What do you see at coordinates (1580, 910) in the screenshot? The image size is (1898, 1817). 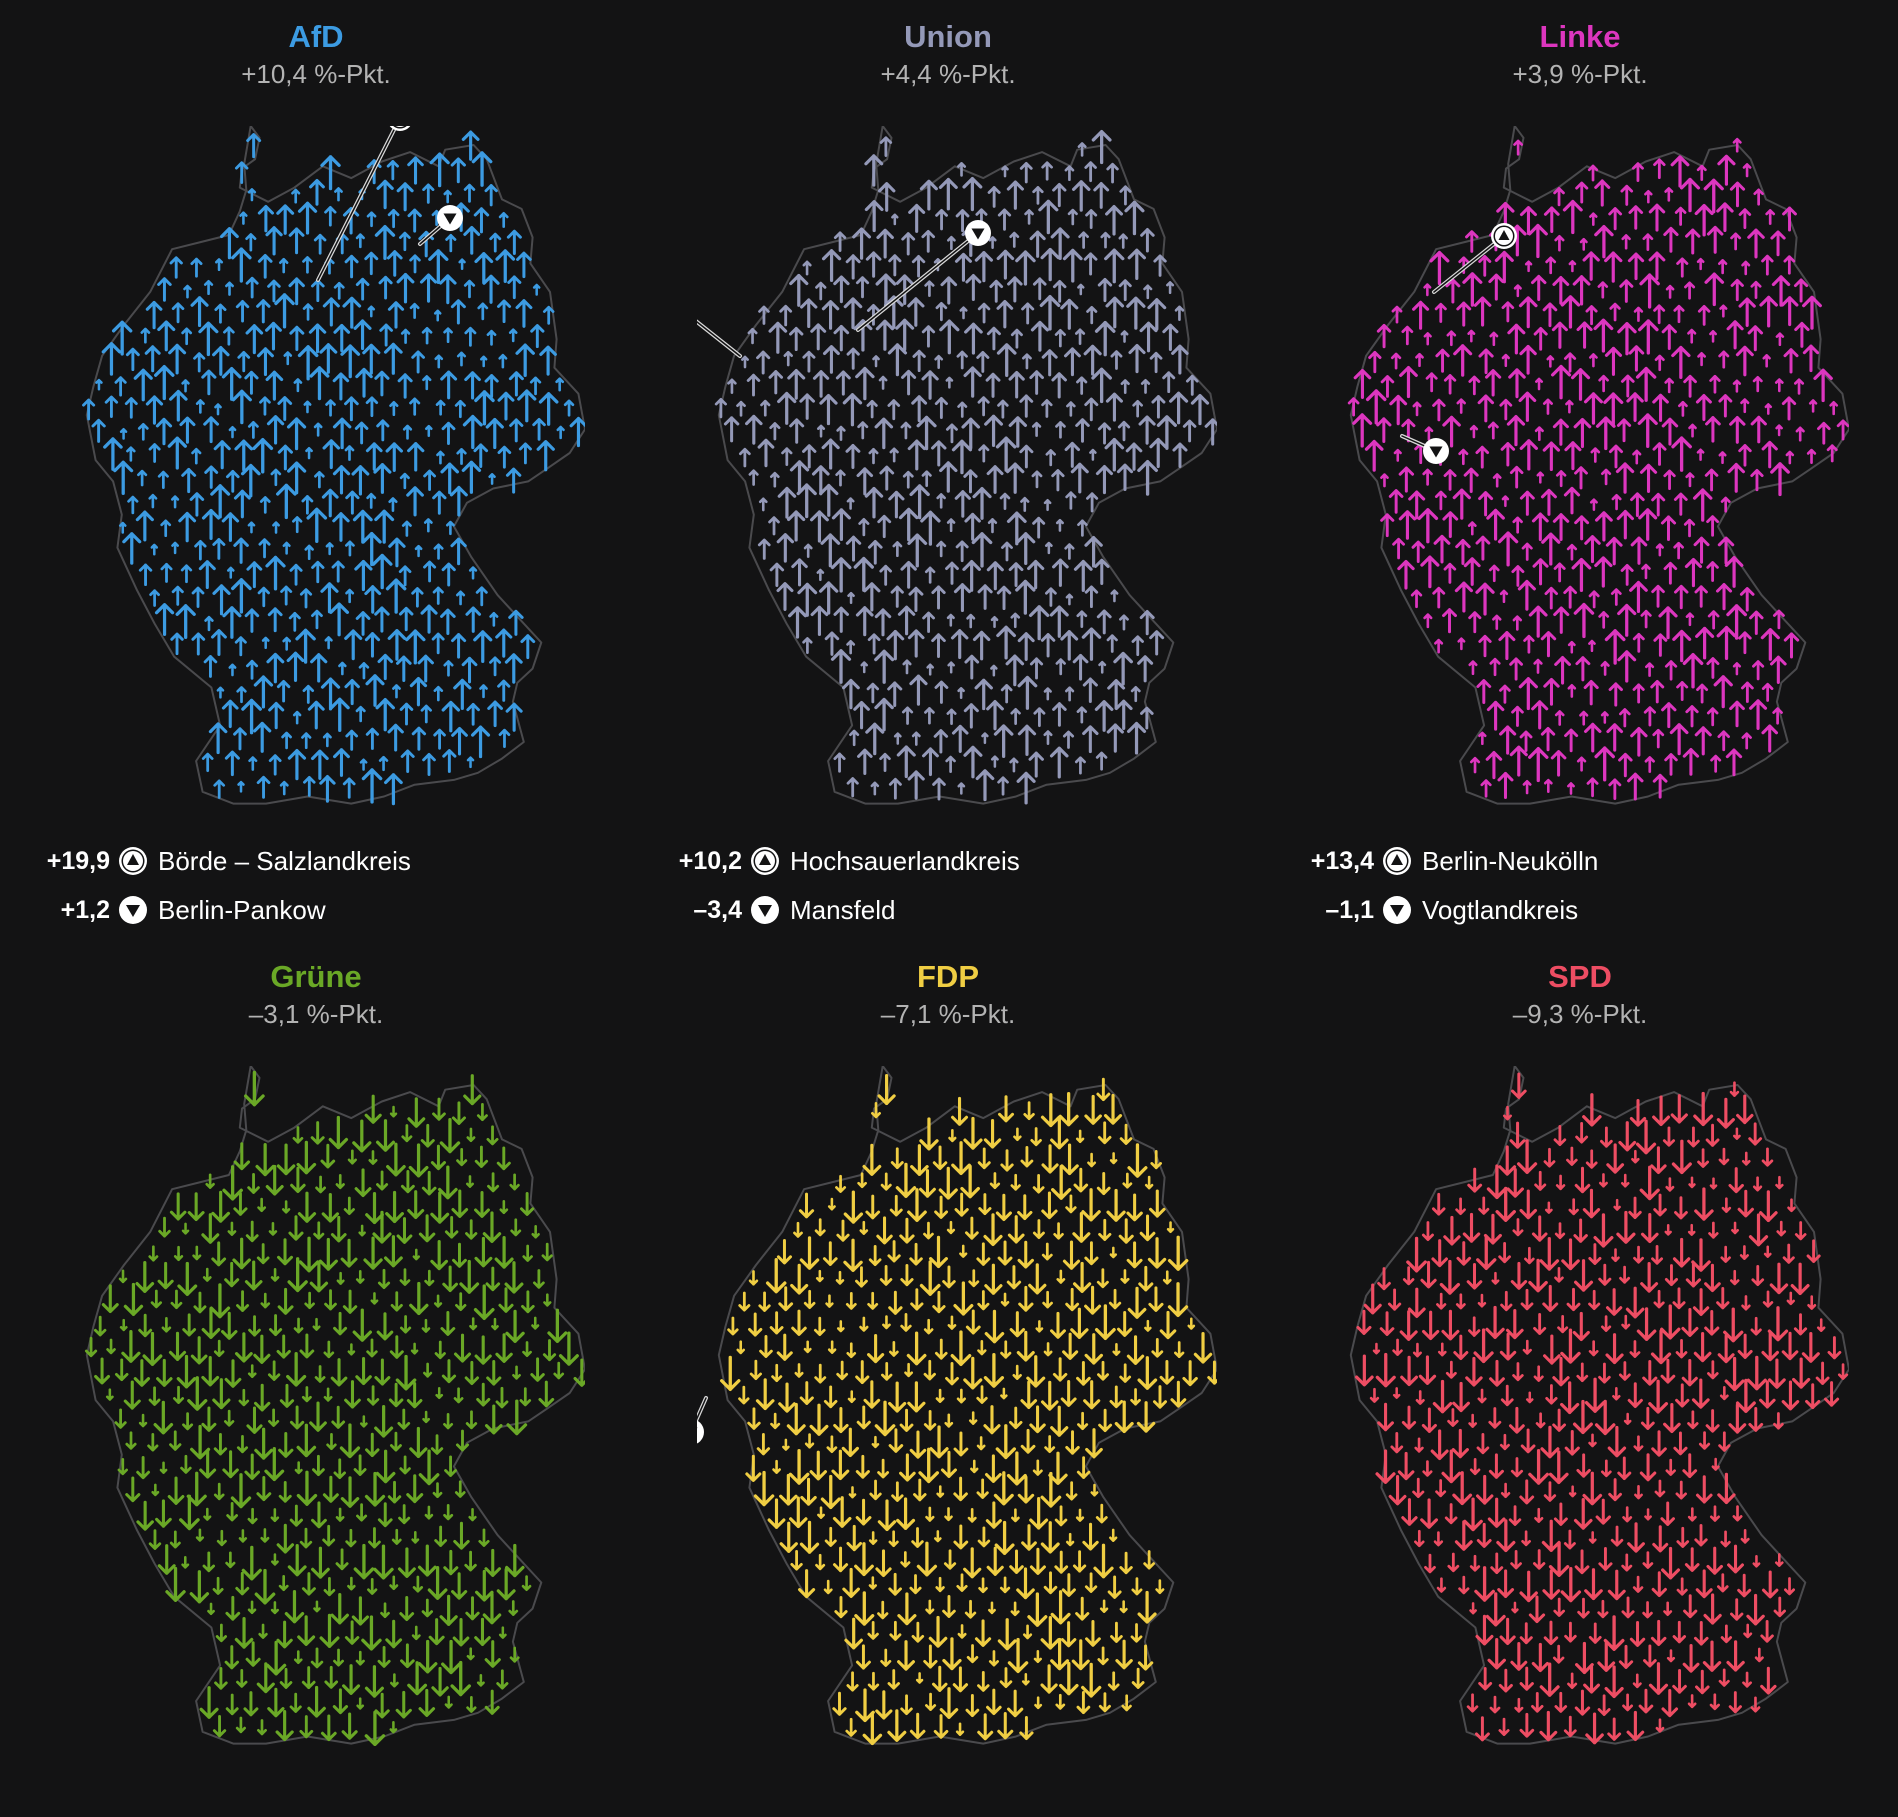 I see `extreme-down-row: –1,1 Vogtlandkreis` at bounding box center [1580, 910].